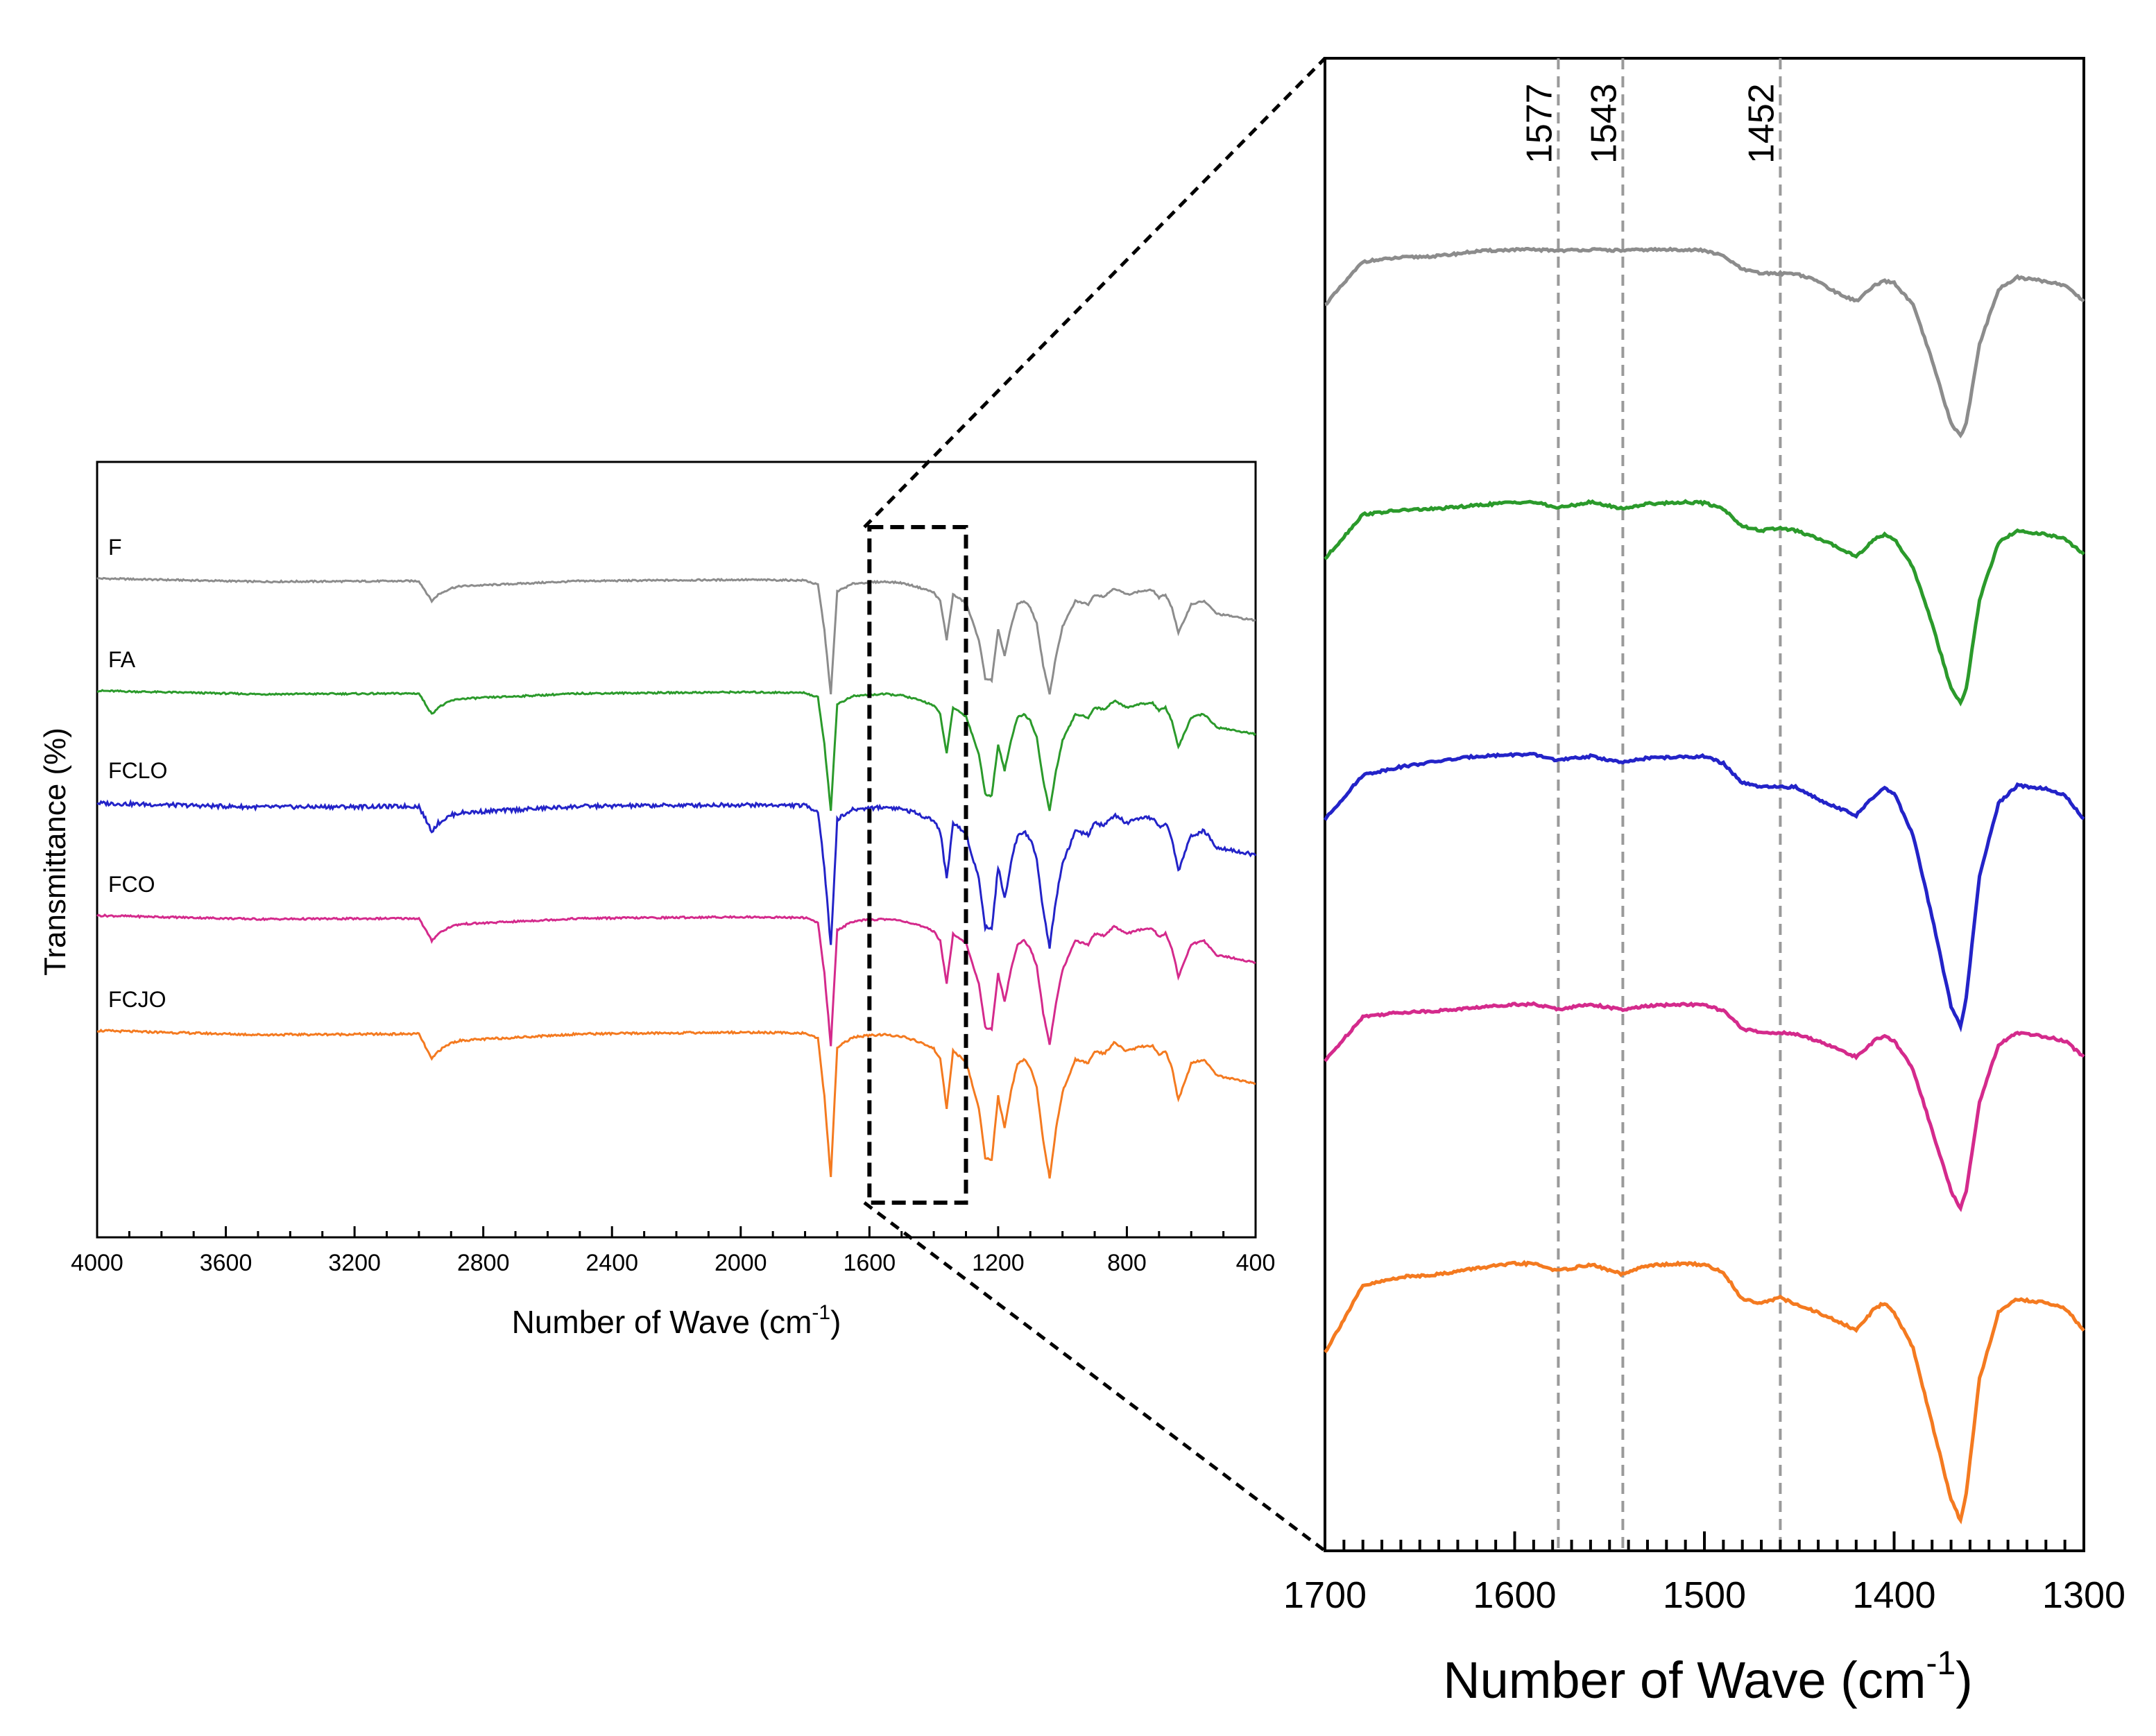  I want to click on right-x-tick-labels: 1700 1600 1500 1400 1300, so click(1704, 1595).